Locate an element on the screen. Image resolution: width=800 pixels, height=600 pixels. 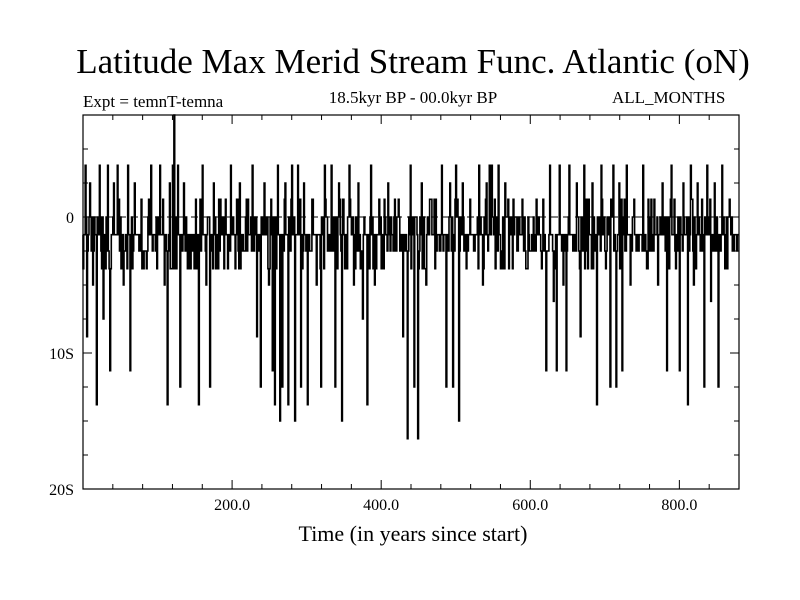
y-tick-label: 20S is located at coordinates (61, 490).